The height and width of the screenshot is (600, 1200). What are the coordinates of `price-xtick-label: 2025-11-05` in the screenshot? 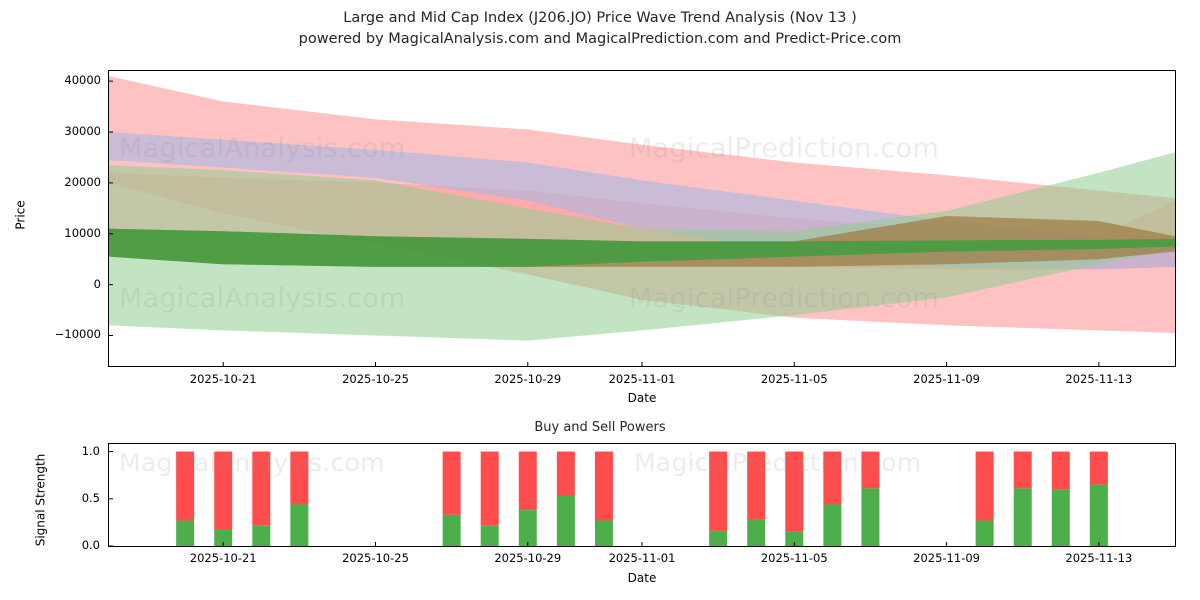 It's located at (794, 379).